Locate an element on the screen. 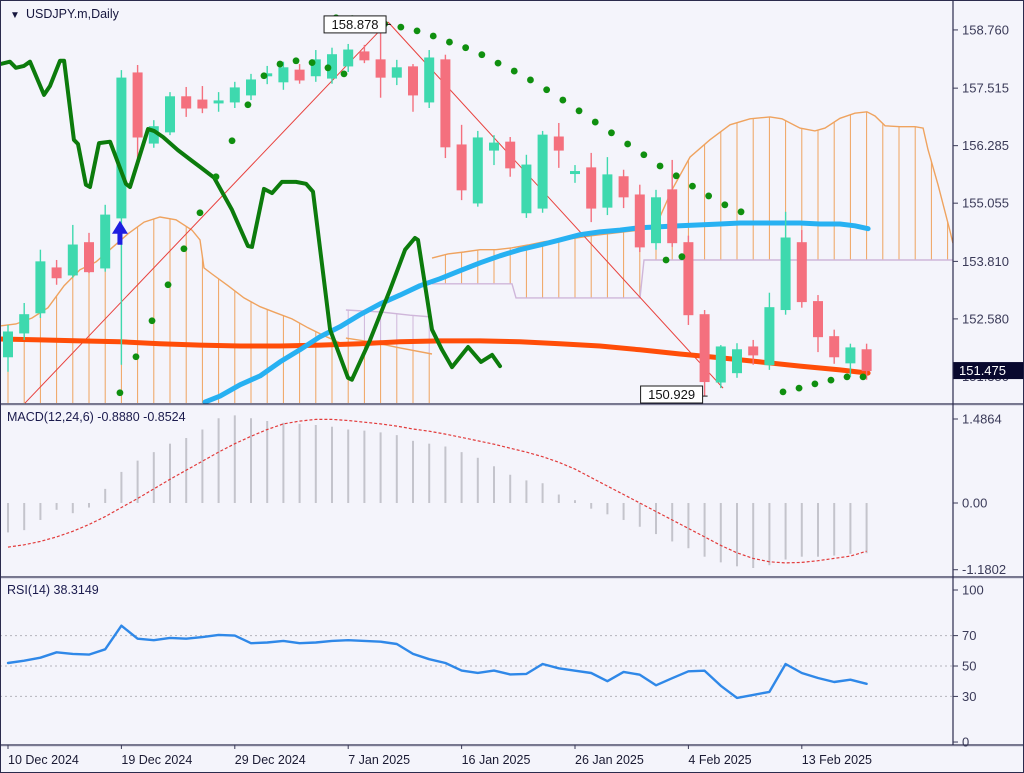 This screenshot has width=1024, height=773. price-axis-label: 153.810 is located at coordinates (985, 261).